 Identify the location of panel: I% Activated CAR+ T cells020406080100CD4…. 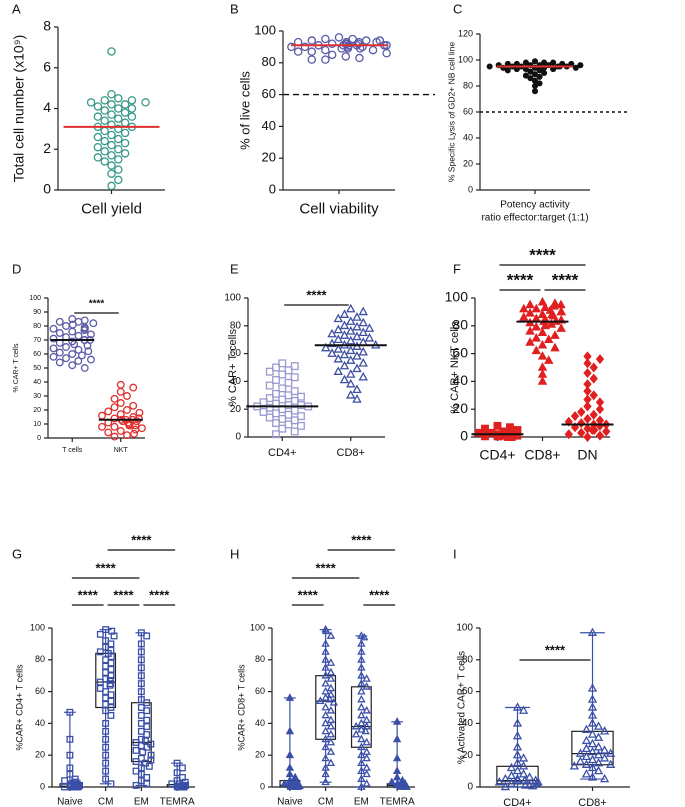
(541, 676).